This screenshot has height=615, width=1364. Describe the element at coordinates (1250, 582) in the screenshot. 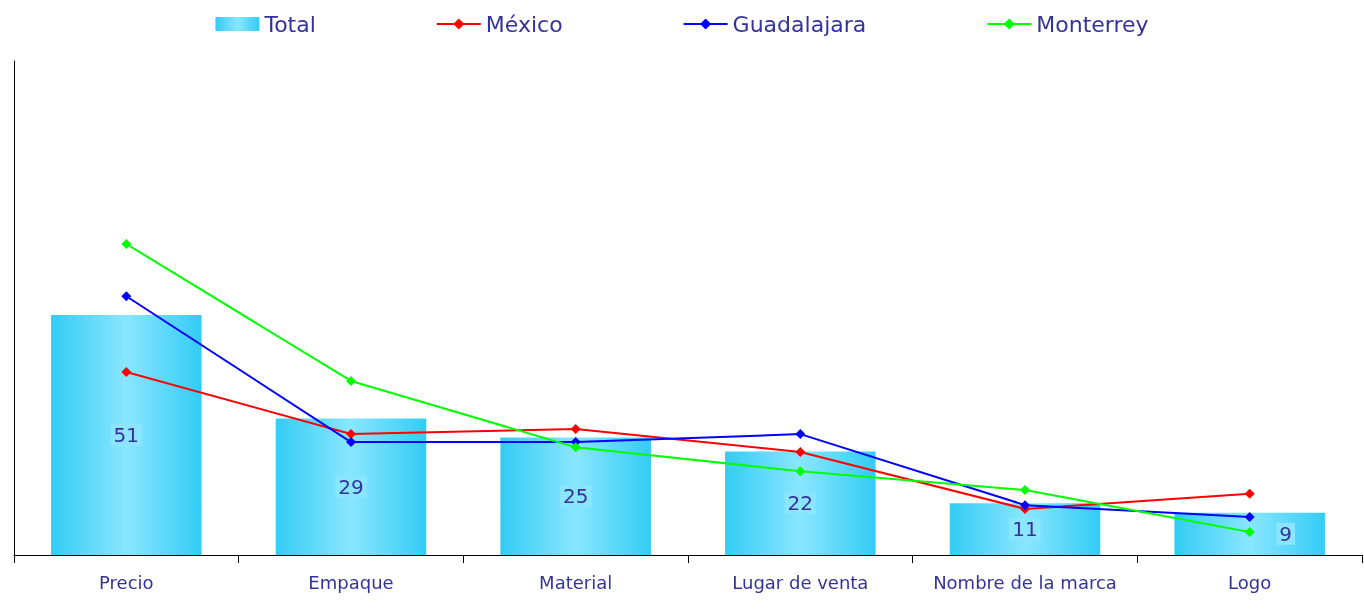

I see `x-tick-label: Logo` at that location.